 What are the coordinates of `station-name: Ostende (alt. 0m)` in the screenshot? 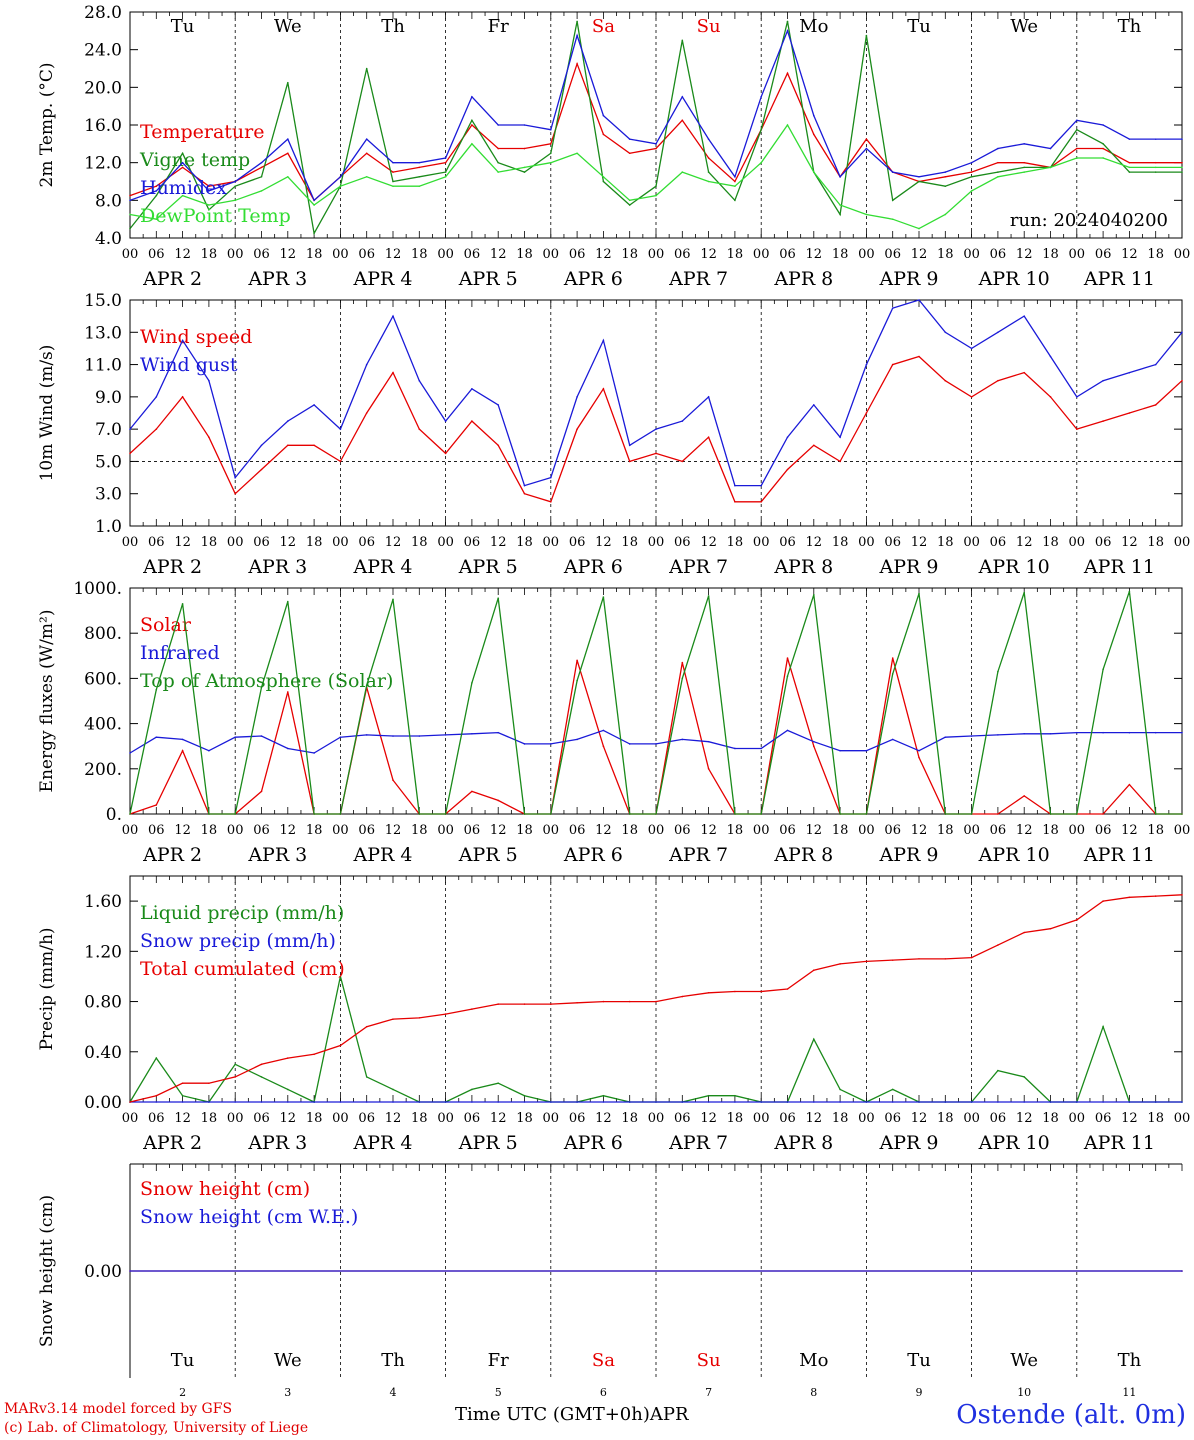 It's located at (1071, 1415).